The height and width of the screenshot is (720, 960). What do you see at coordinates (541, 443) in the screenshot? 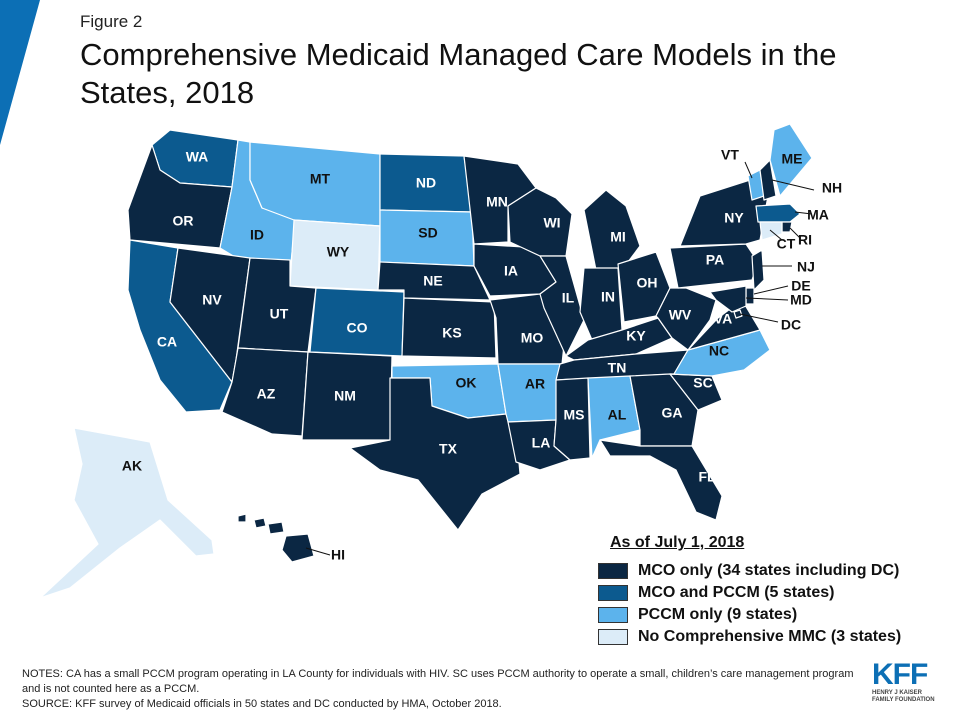
I see `state-label-la: LA` at bounding box center [541, 443].